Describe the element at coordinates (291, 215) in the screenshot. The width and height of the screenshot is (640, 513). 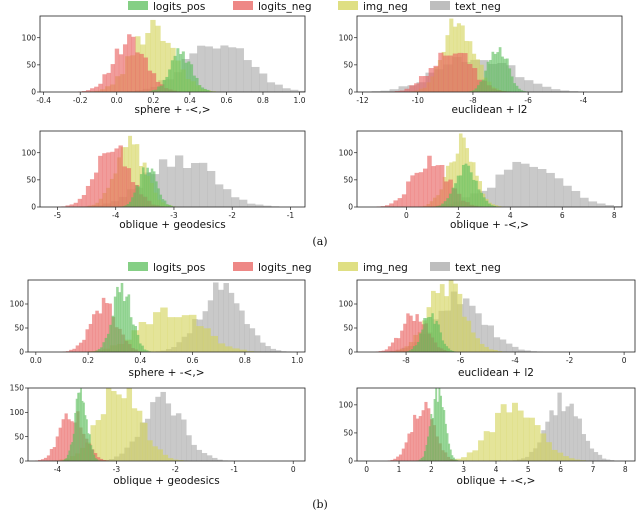
I see `x-tick-label: -1` at that location.